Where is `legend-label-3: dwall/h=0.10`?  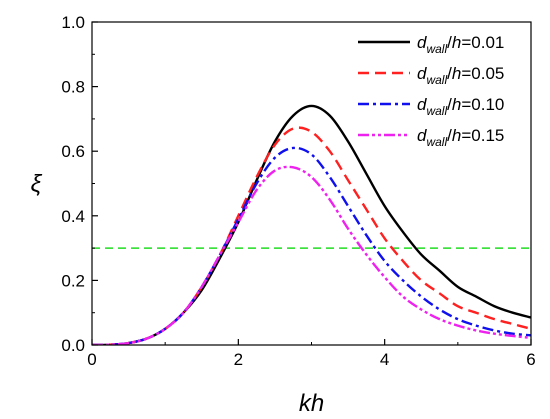
legend-label-3: dwall/h=0.10 is located at coordinates (460, 106).